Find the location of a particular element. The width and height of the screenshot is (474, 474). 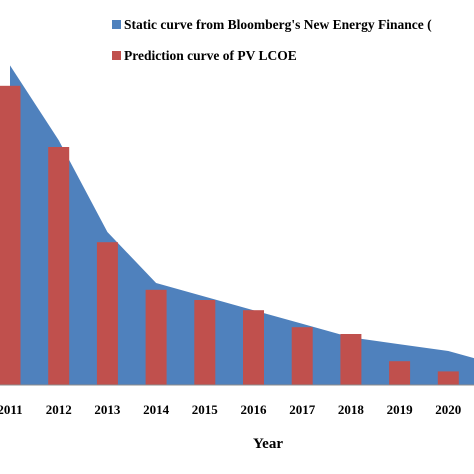

legend-swatch-static-curve is located at coordinates (116, 24).